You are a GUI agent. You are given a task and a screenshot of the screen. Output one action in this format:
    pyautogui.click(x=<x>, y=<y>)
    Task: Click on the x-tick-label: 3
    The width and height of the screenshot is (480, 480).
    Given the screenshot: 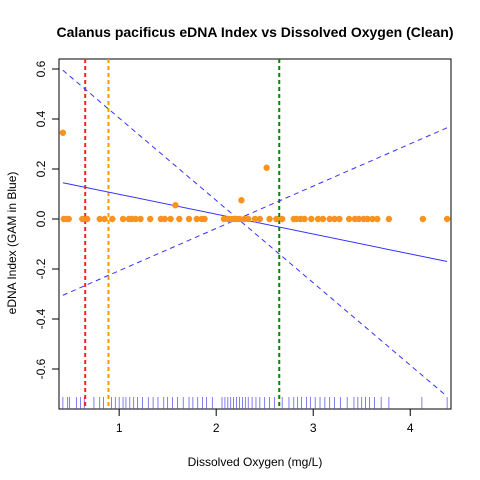 What is the action you would take?
    pyautogui.click(x=313, y=428)
    